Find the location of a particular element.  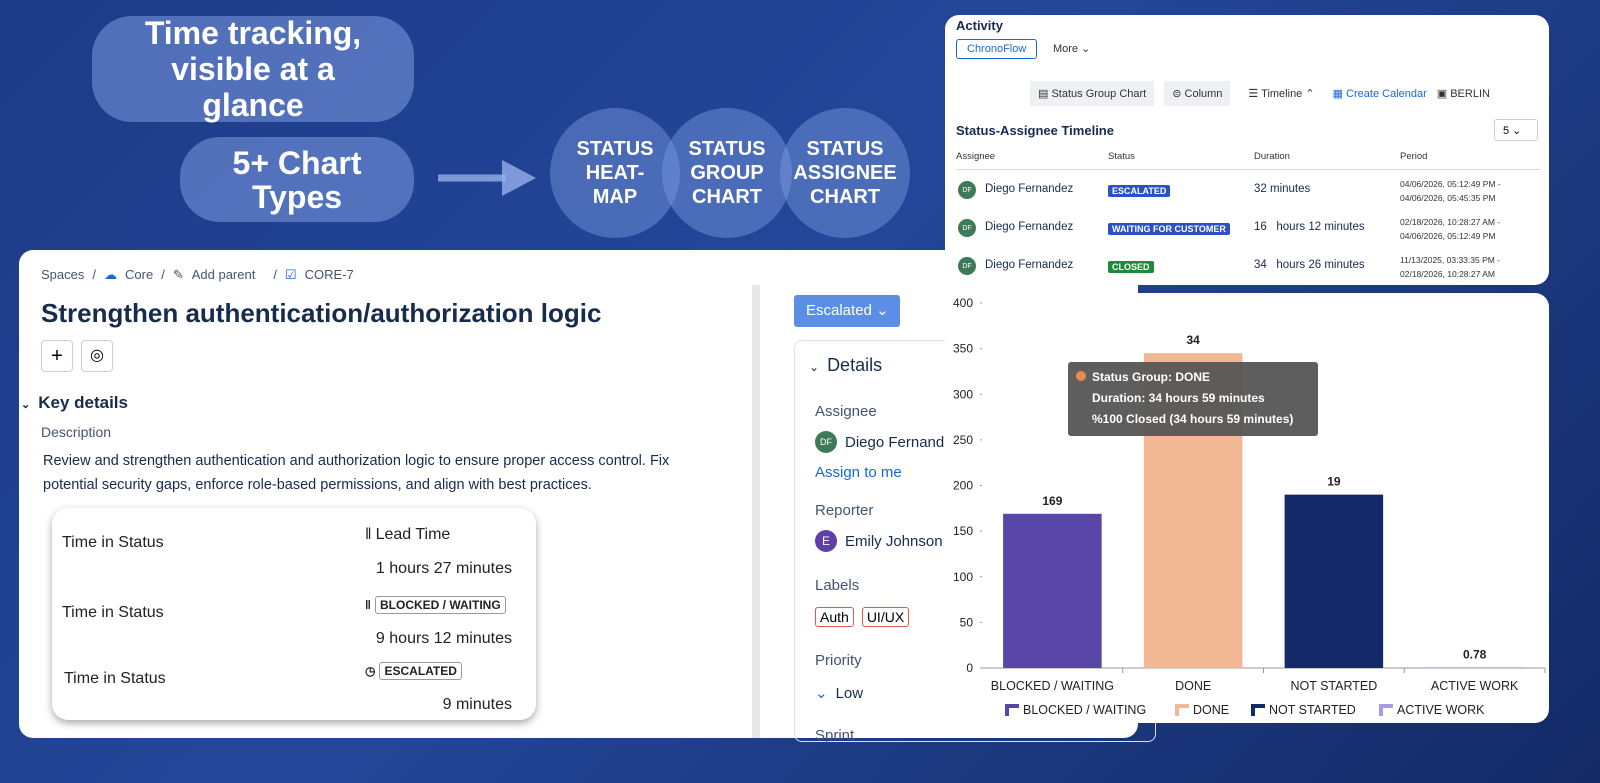

priority: ⌄ Low is located at coordinates (839, 693).